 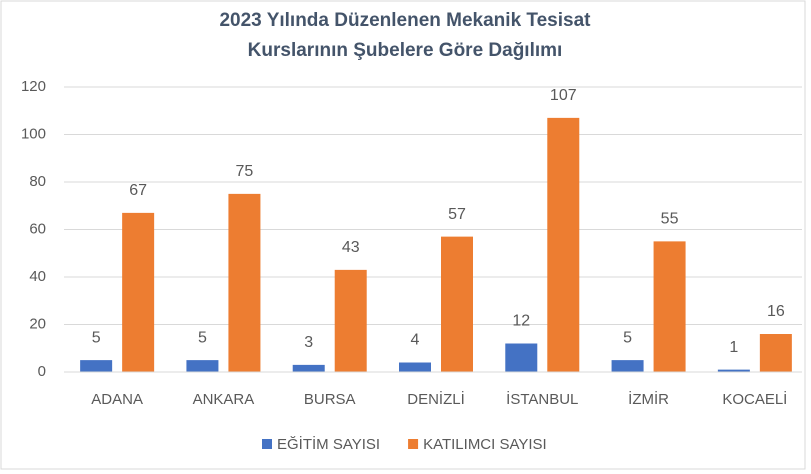 What do you see at coordinates (563, 95) in the screenshot?
I see `data-label: 107` at bounding box center [563, 95].